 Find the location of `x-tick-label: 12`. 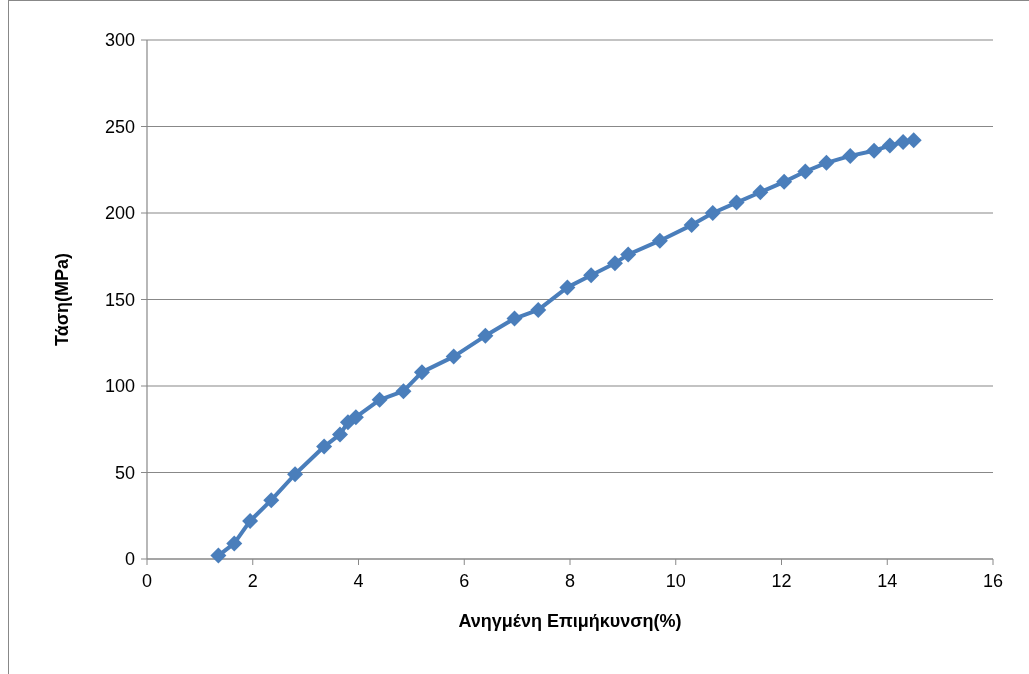

x-tick-label: 12 is located at coordinates (781, 581).